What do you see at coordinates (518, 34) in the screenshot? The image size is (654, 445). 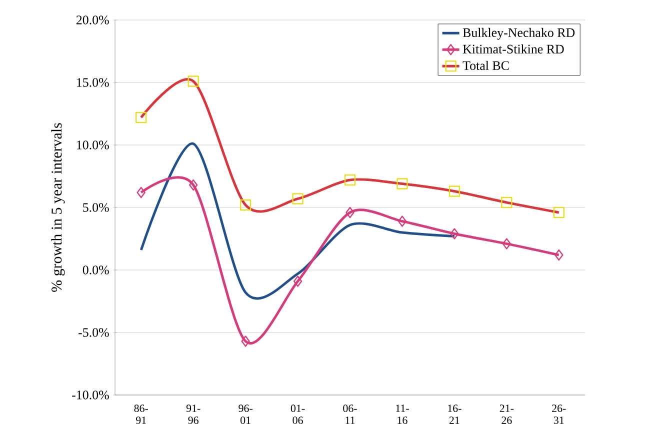 I see `legend-label: Bulkley-Nechako RD` at bounding box center [518, 34].